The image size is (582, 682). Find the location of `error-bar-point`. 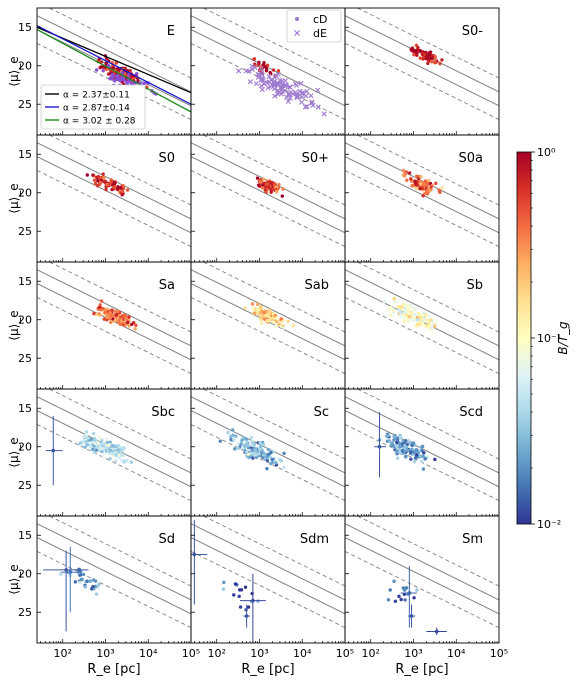

error-bar-point is located at coordinates (70, 572).